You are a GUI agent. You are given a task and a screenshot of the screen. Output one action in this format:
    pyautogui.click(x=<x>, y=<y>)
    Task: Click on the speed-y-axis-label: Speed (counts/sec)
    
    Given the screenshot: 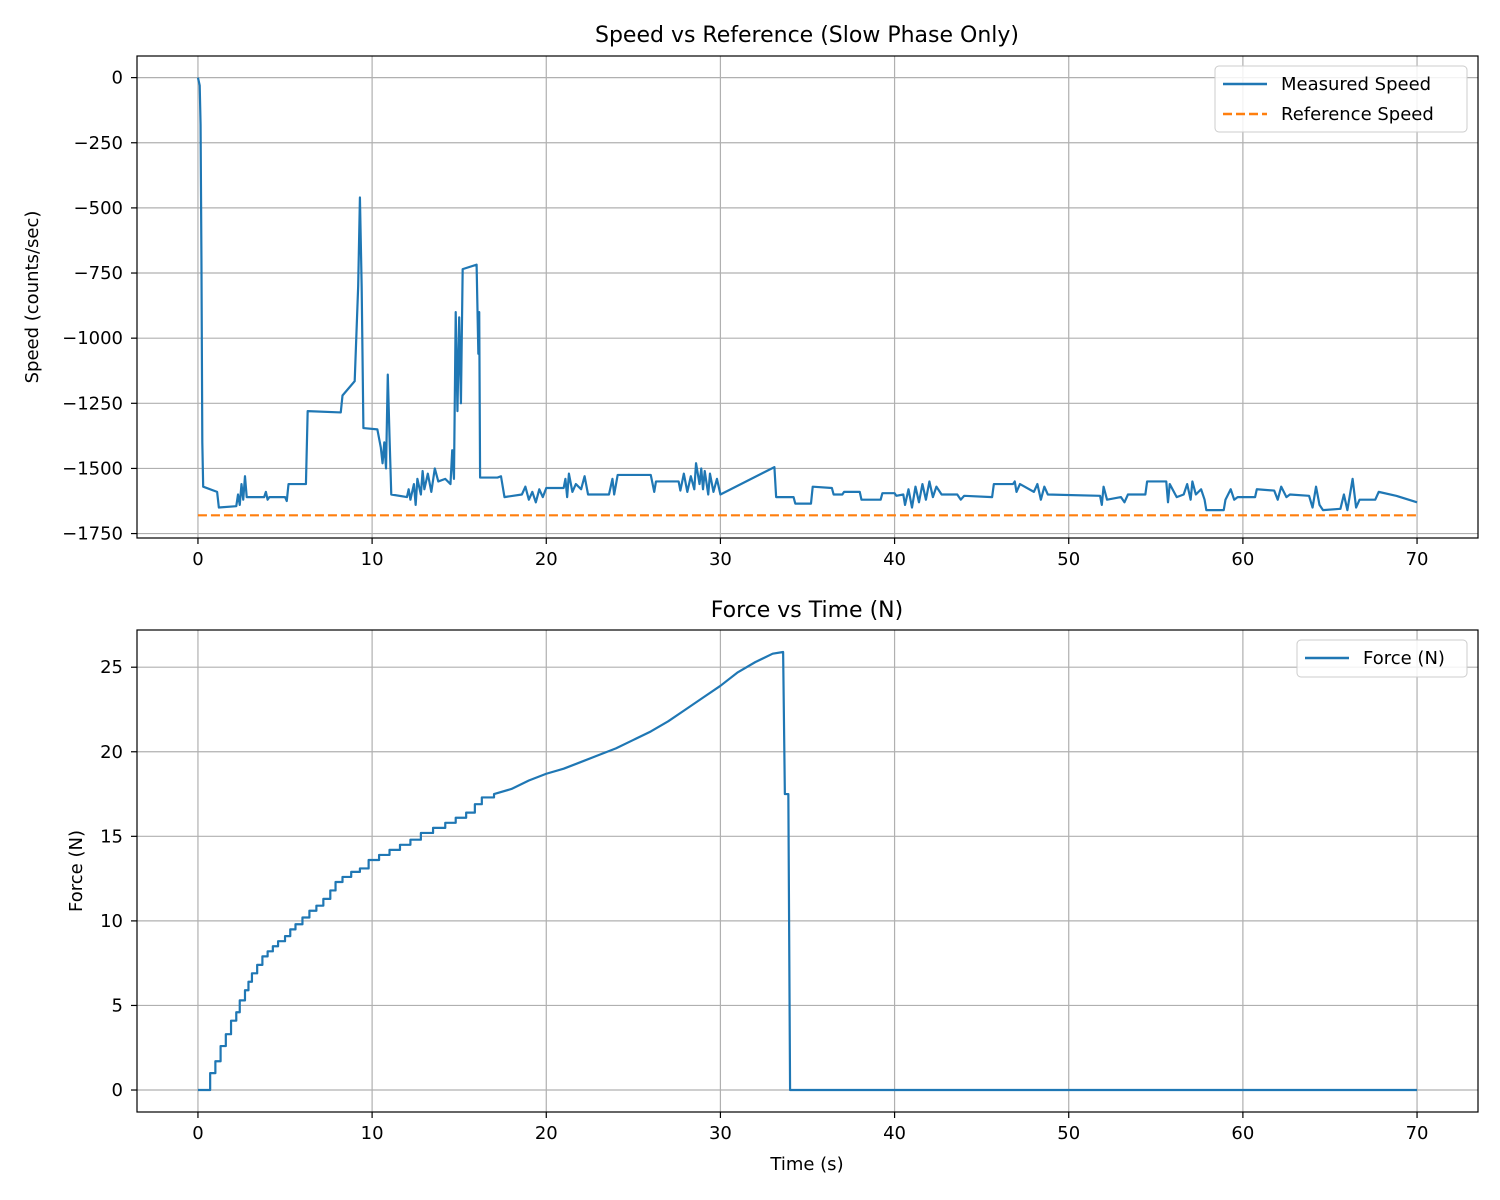 What is the action you would take?
    pyautogui.click(x=32, y=297)
    